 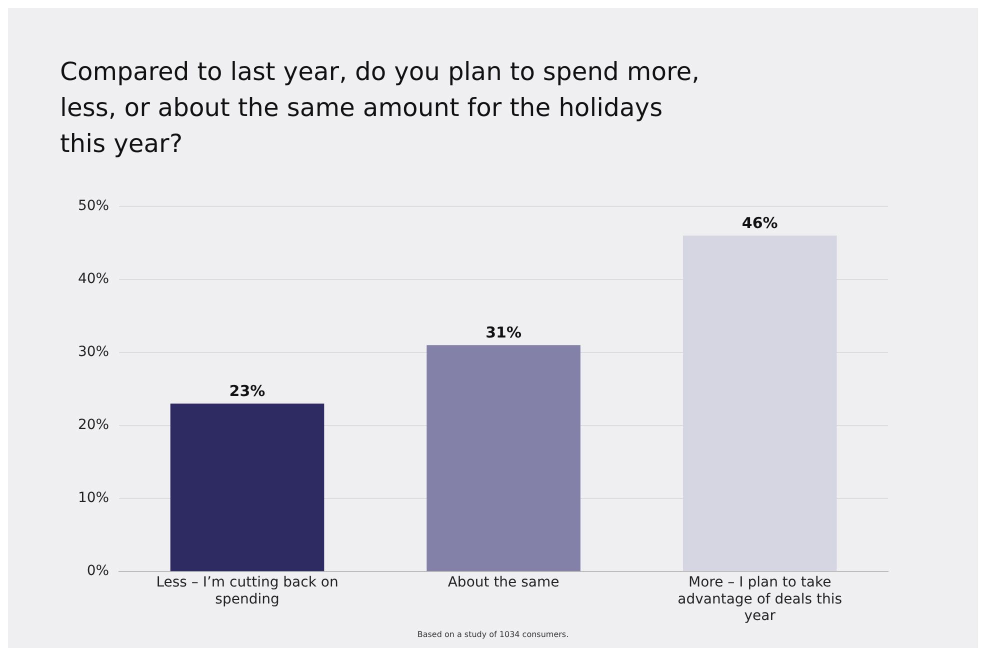 What do you see at coordinates (504, 333) in the screenshot?
I see `data-label: 31%` at bounding box center [504, 333].